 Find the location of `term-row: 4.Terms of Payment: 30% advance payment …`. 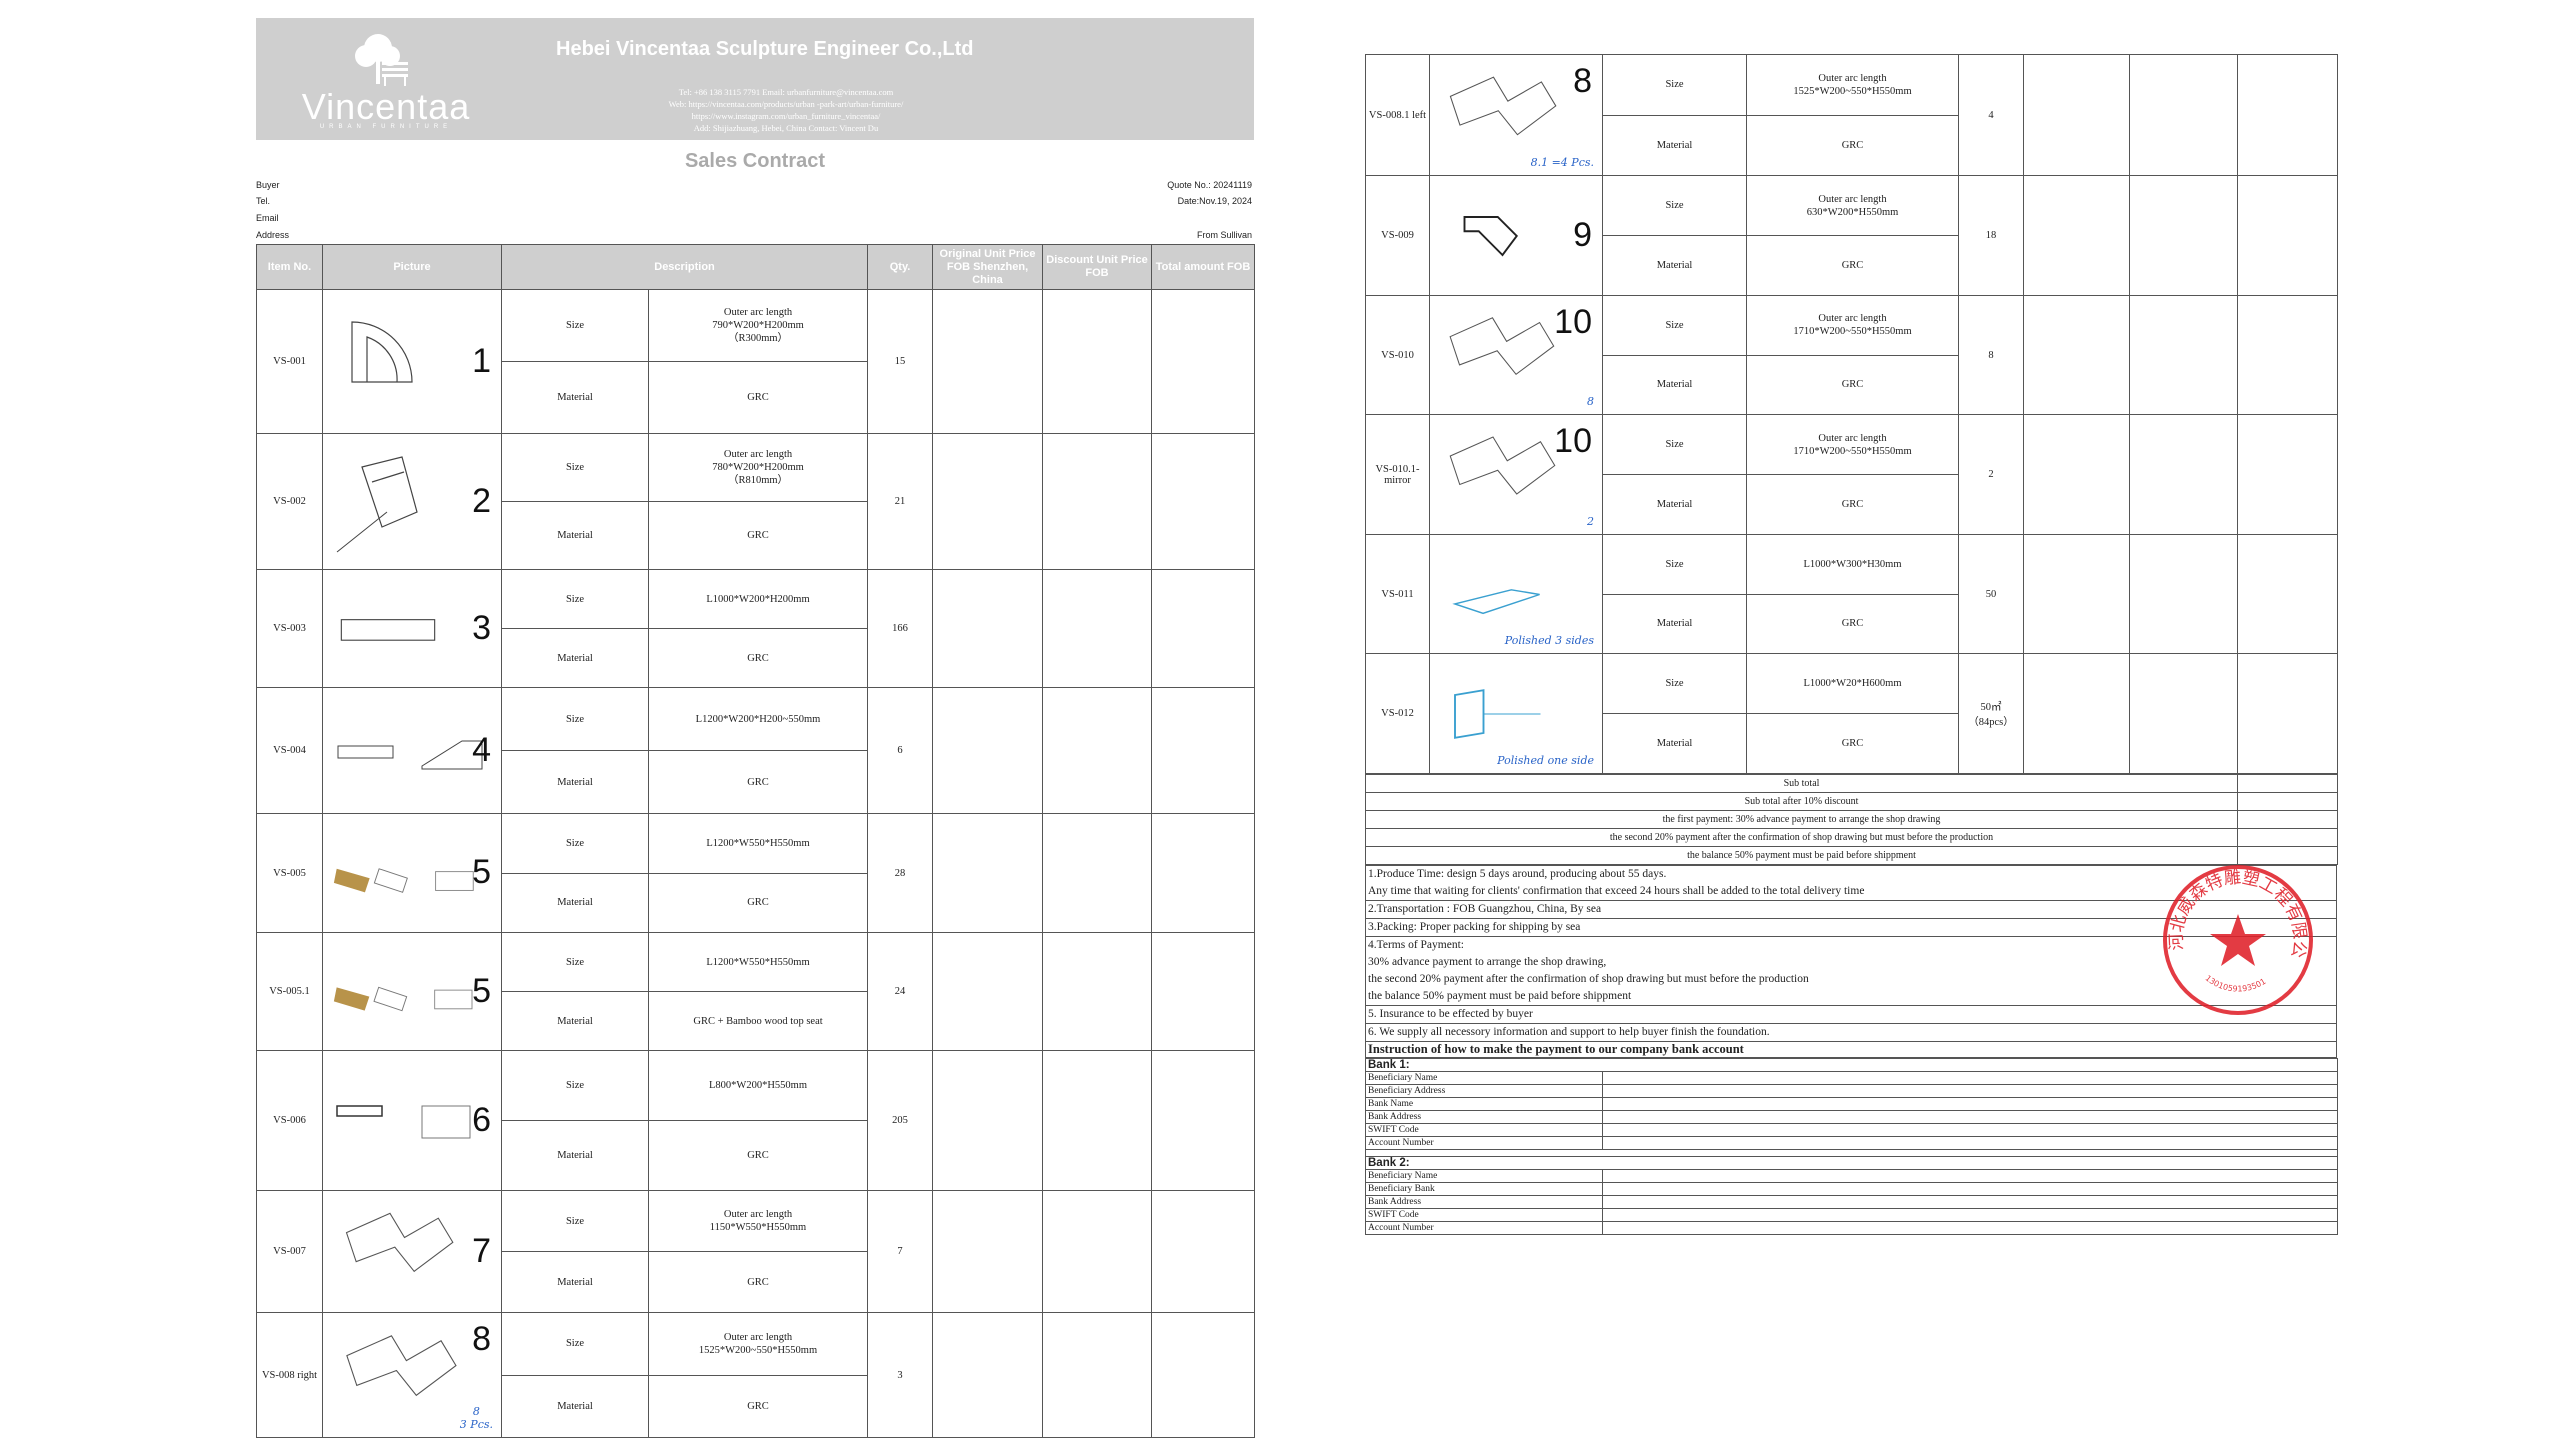

term-row: 4.Terms of Payment: 30% advance payment … is located at coordinates (1851, 971).